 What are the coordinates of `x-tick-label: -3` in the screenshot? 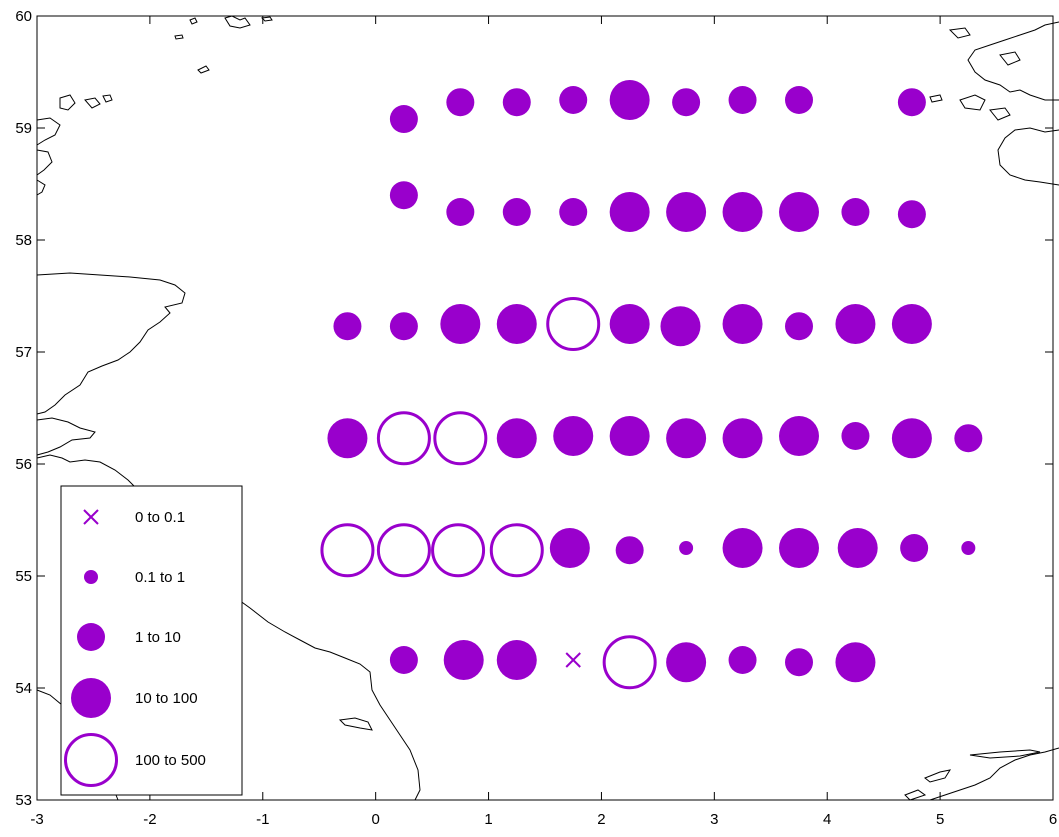 It's located at (36, 819).